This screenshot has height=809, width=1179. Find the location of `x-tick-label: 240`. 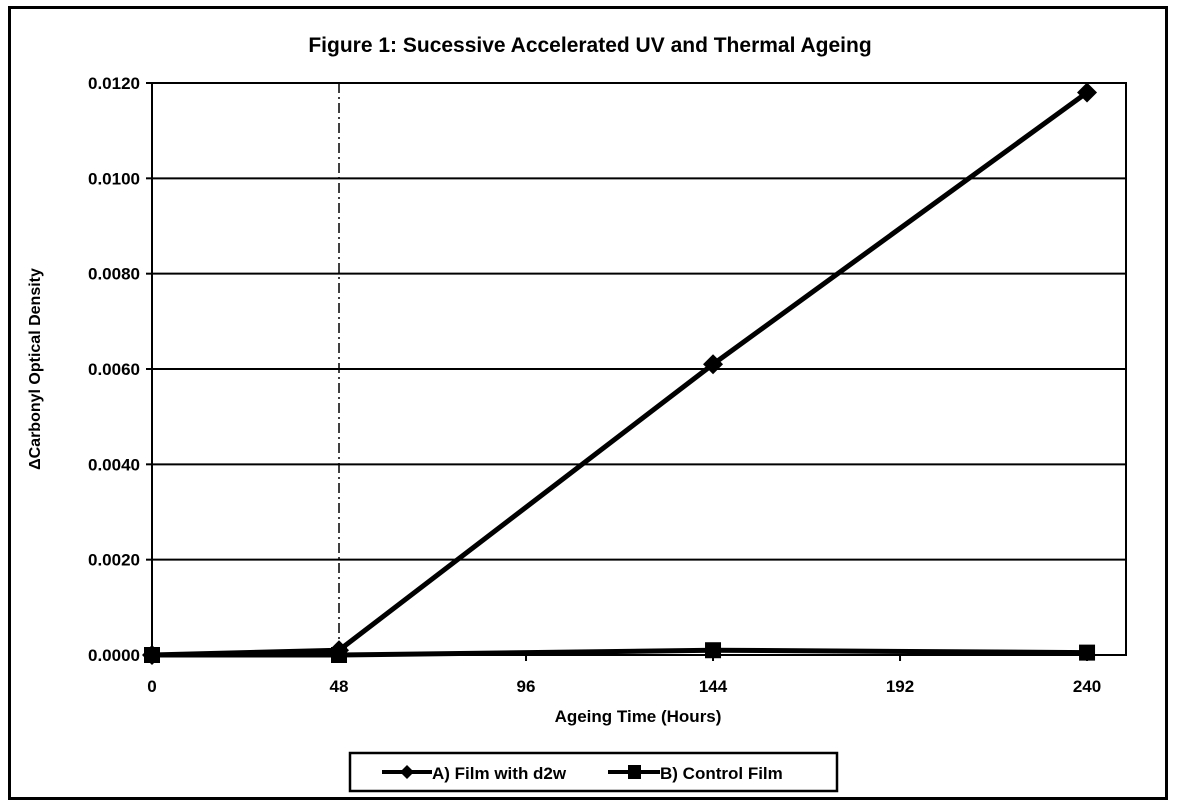

x-tick-label: 240 is located at coordinates (1087, 686).